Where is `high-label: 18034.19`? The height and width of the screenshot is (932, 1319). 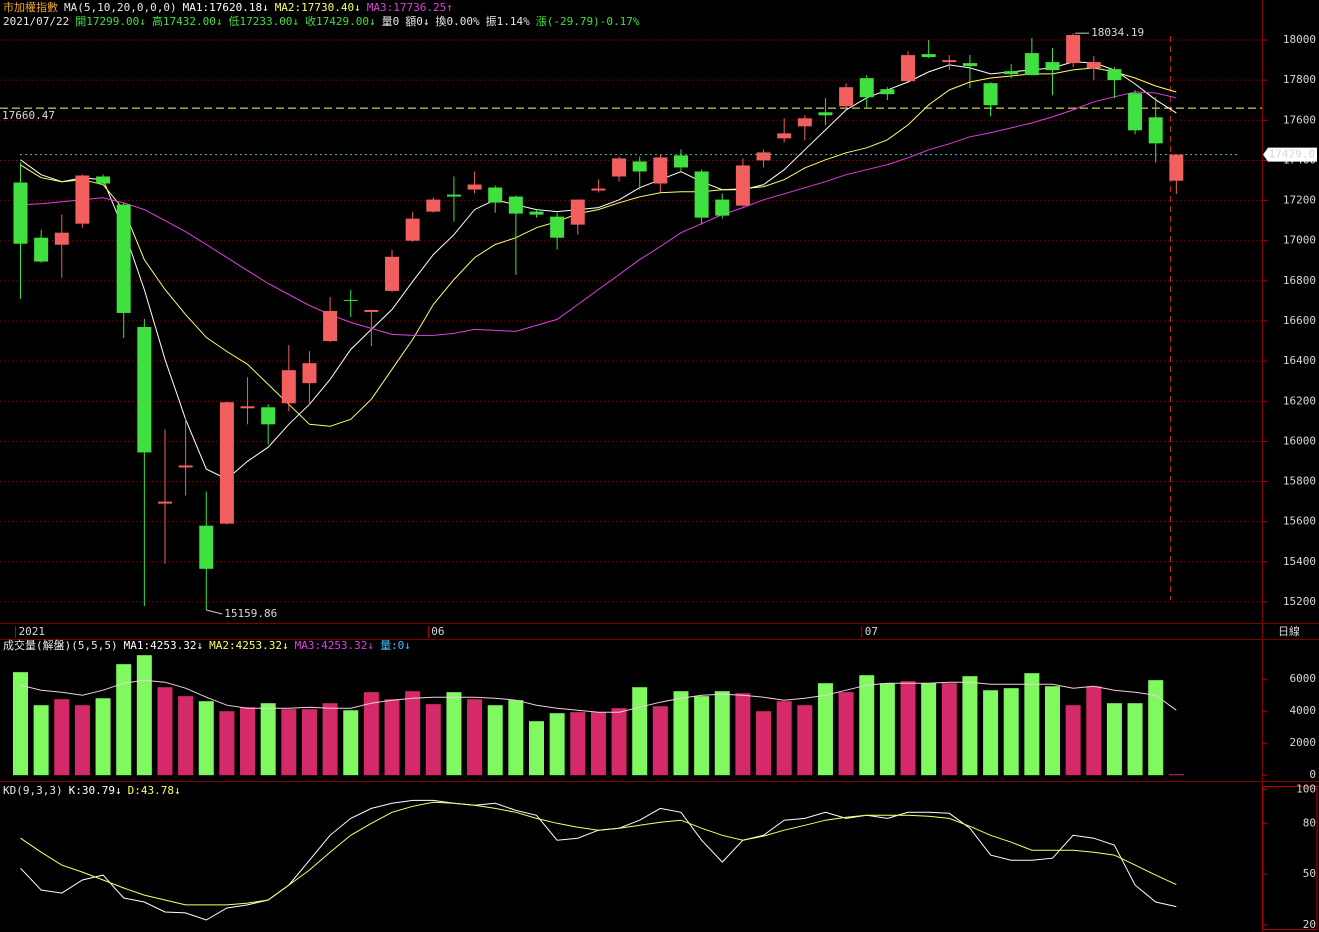 high-label: 18034.19 is located at coordinates (1117, 32).